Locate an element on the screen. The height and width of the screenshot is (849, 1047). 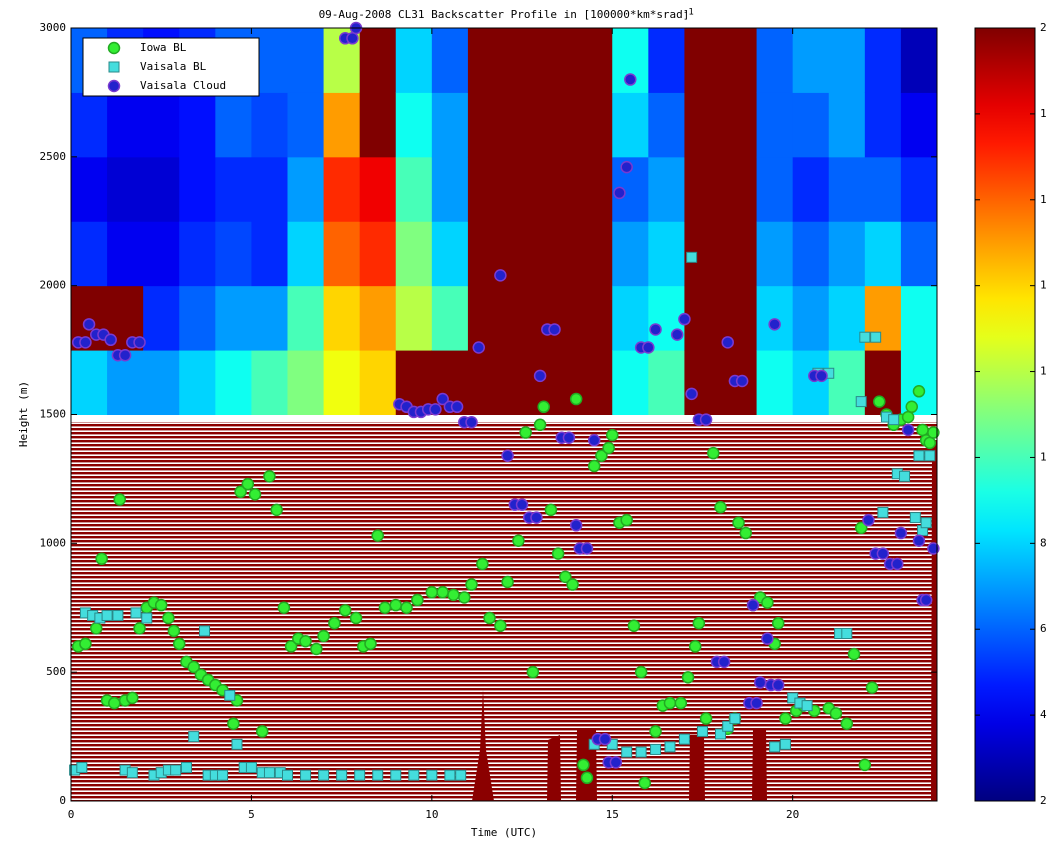
colorbar-tick-label: 180 is located at coordinates (1043, 113).